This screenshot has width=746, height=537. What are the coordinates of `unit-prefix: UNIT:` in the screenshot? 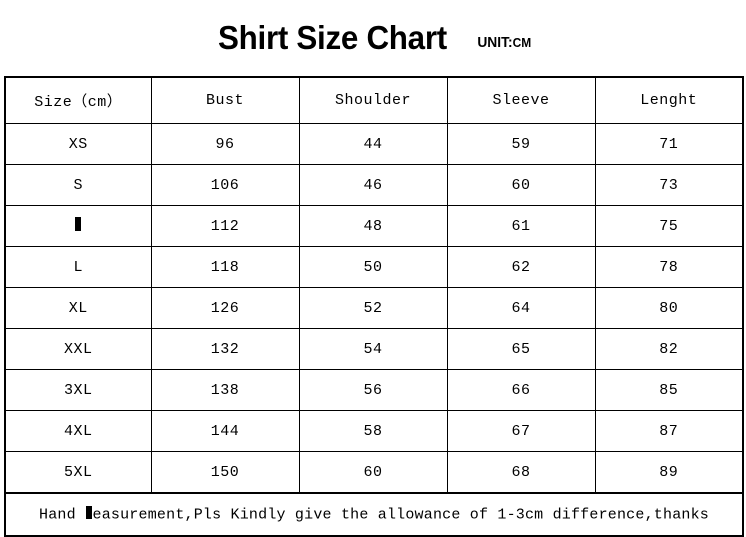 It's located at (495, 42).